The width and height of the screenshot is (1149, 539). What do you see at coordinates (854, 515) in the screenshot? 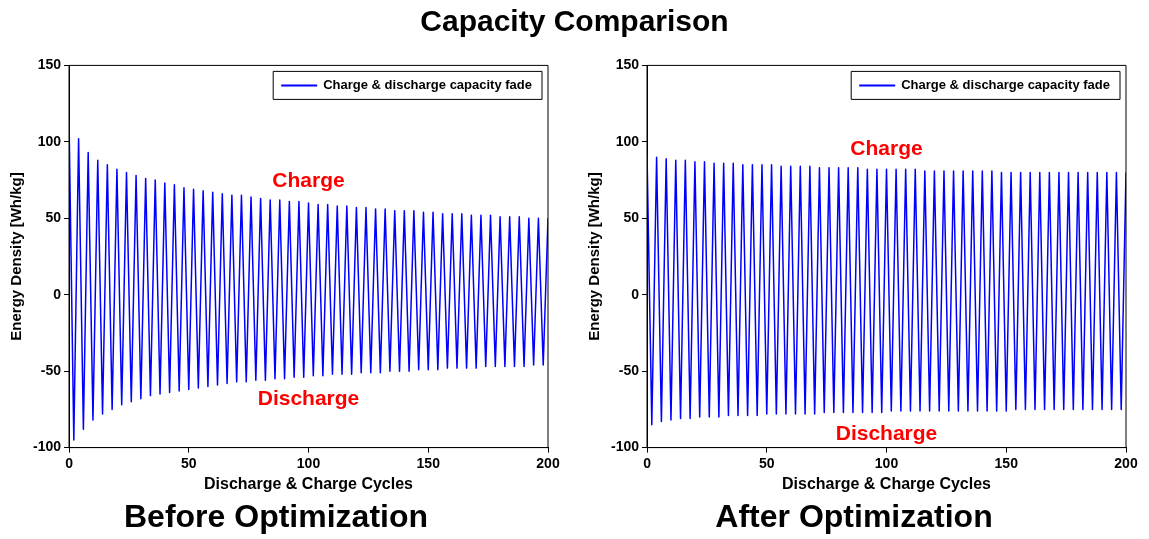
I see `text: After Optimization` at bounding box center [854, 515].